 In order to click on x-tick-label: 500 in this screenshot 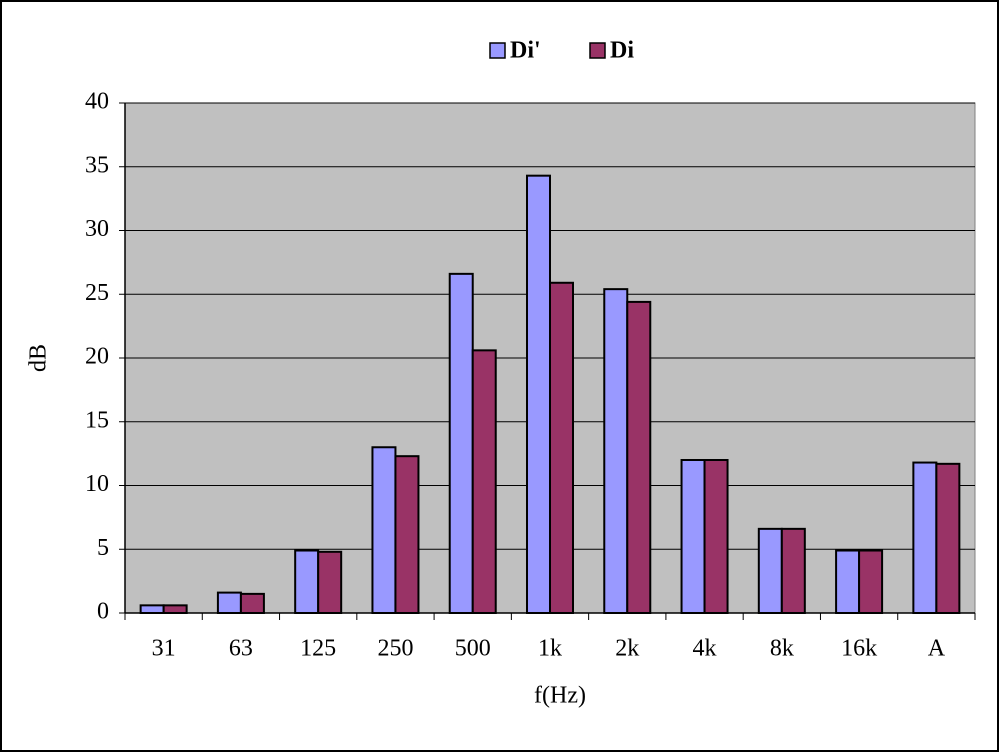, I will do `click(473, 649)`.